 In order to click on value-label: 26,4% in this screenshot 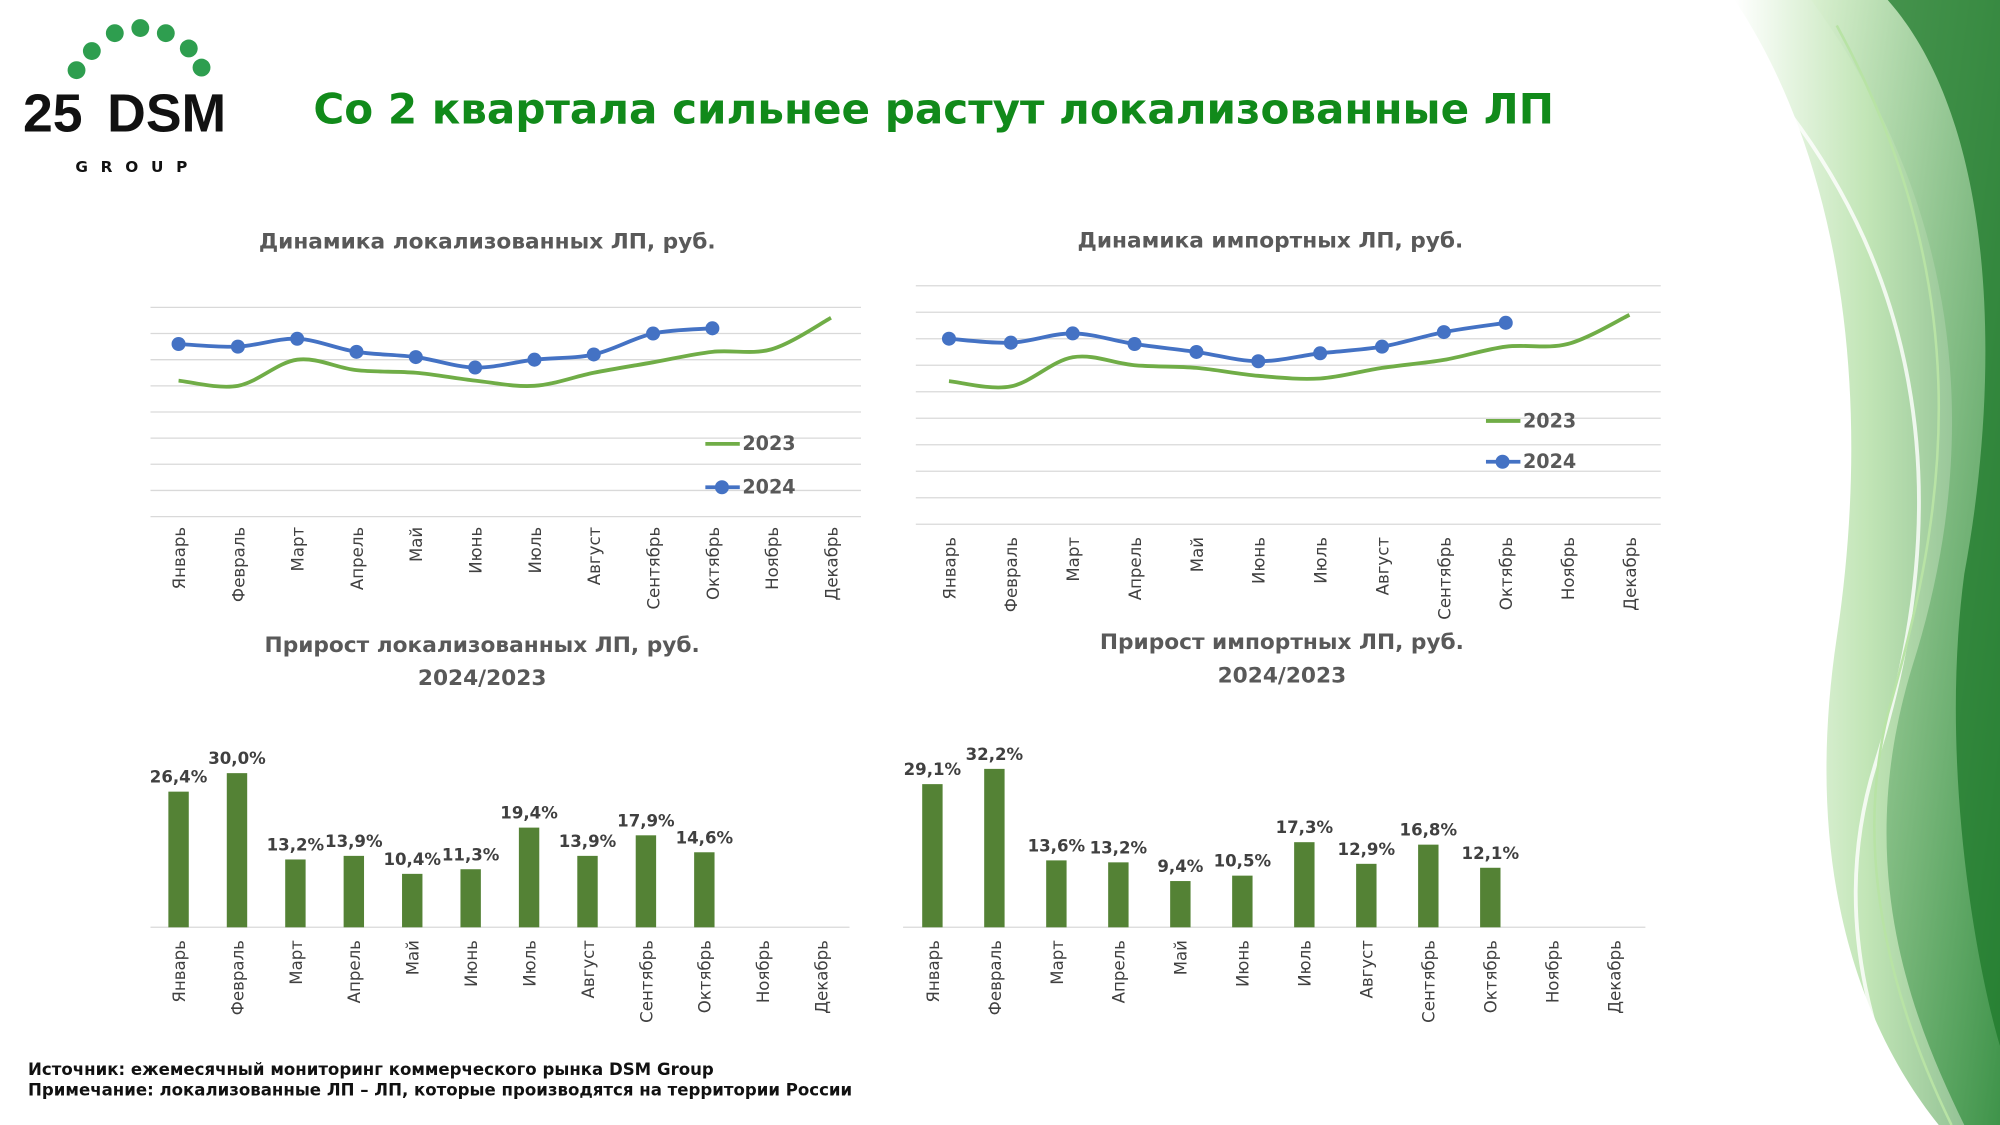, I will do `click(179, 777)`.